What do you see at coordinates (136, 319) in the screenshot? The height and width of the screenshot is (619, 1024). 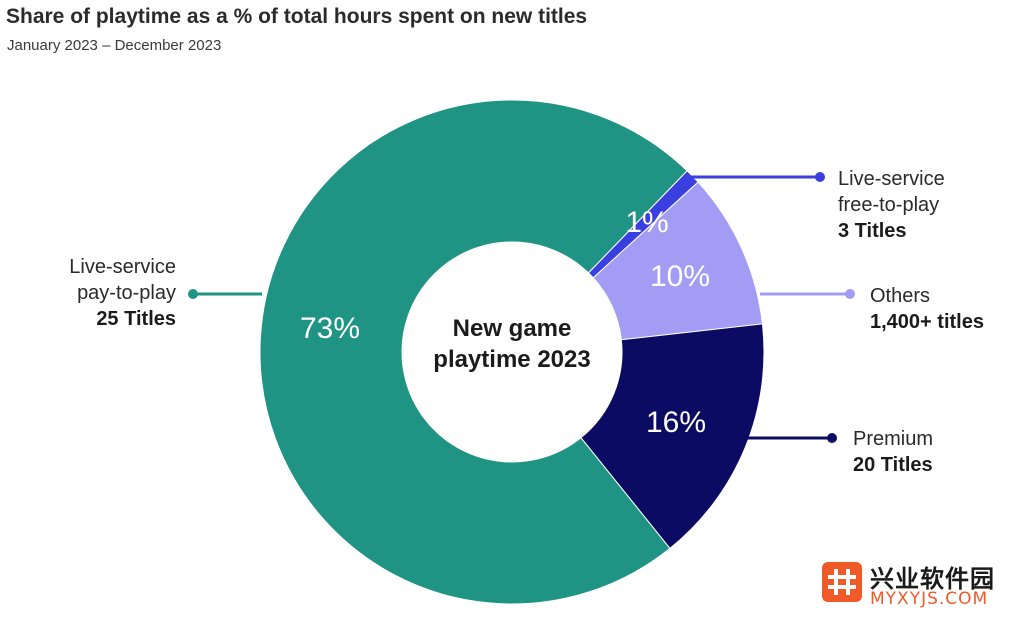 I see `legend-pay-to-play-count: 25 Titles` at bounding box center [136, 319].